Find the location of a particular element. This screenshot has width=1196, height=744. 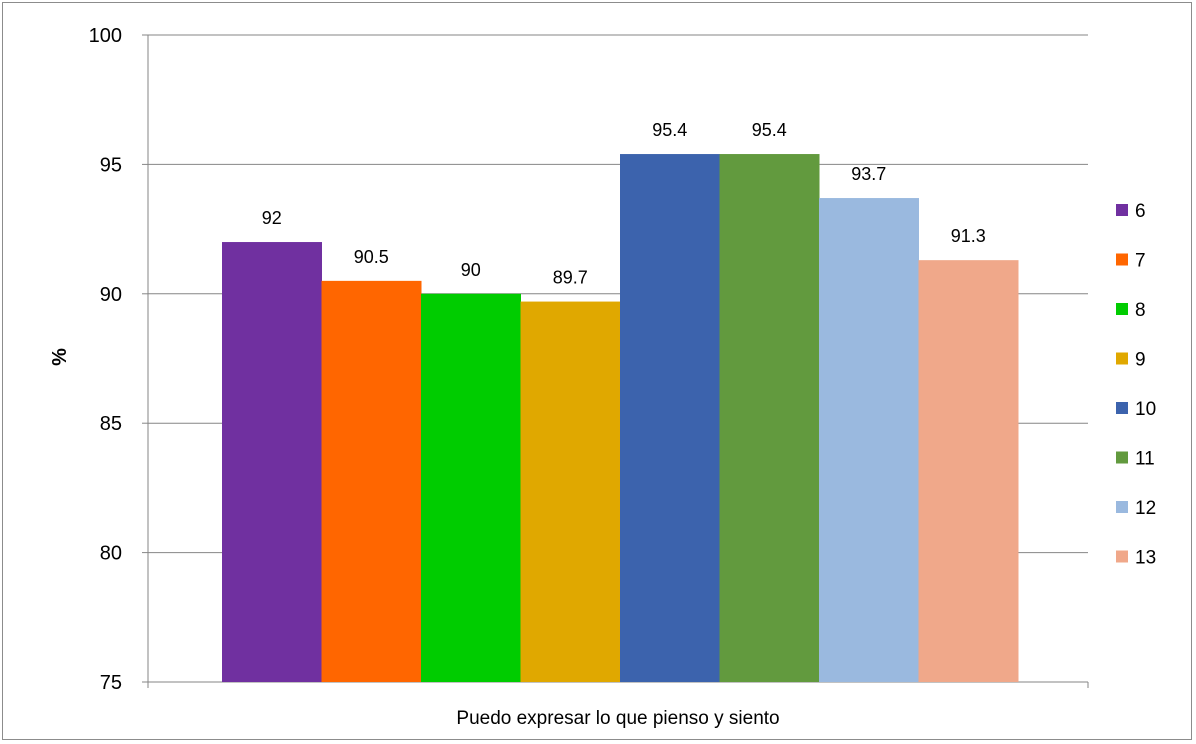

legend-label-7: 7 is located at coordinates (1140, 261).